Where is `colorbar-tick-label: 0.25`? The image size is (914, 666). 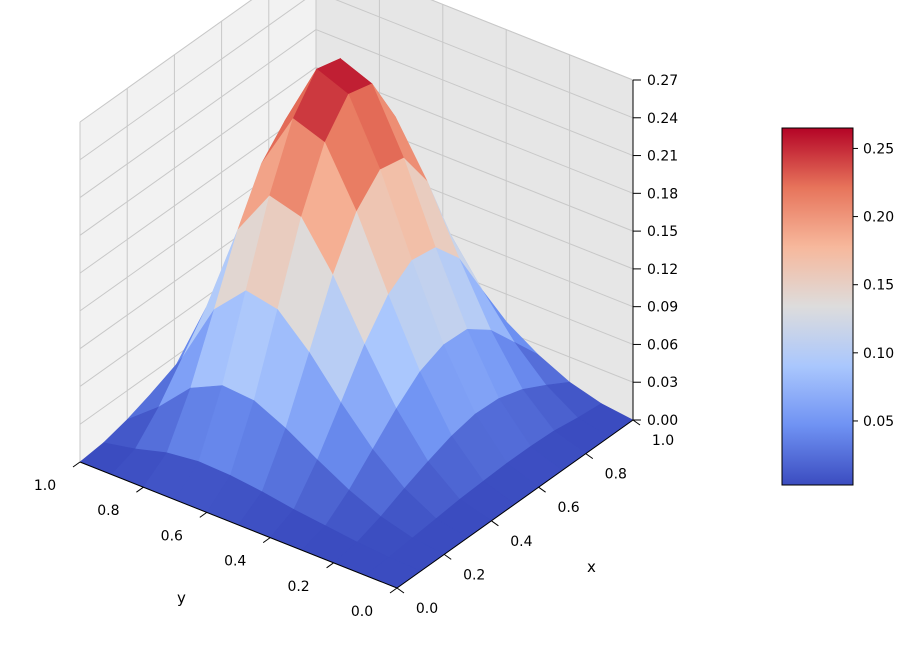
colorbar-tick-label: 0.25 is located at coordinates (878, 149).